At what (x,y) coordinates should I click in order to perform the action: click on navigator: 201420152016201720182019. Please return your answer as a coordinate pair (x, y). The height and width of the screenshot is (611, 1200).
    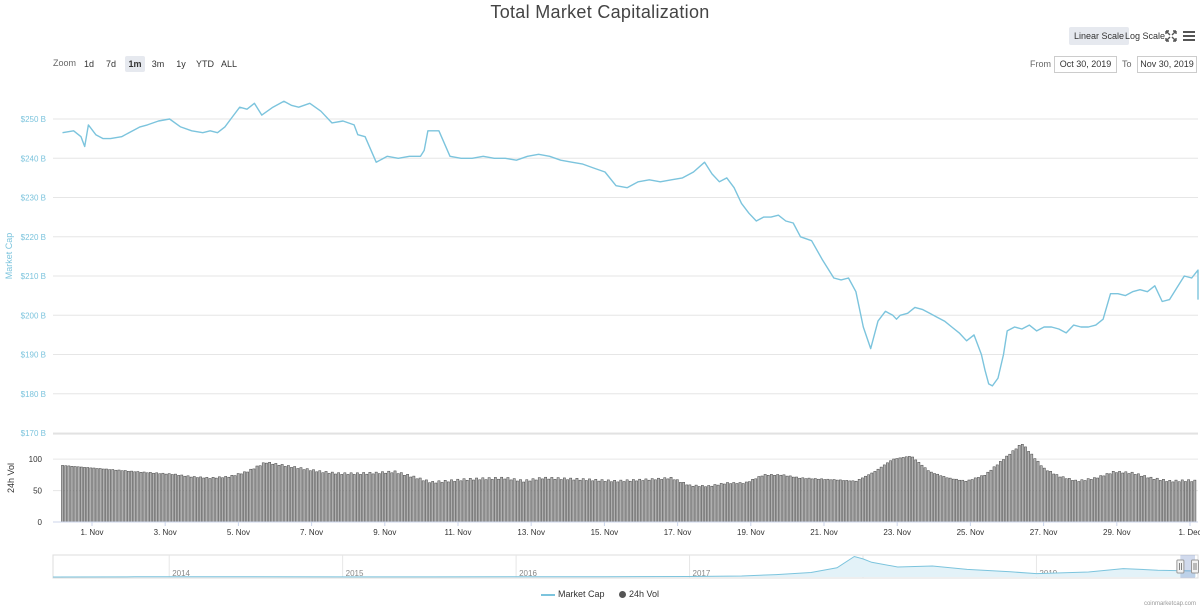
    Looking at the image, I should click on (625, 566).